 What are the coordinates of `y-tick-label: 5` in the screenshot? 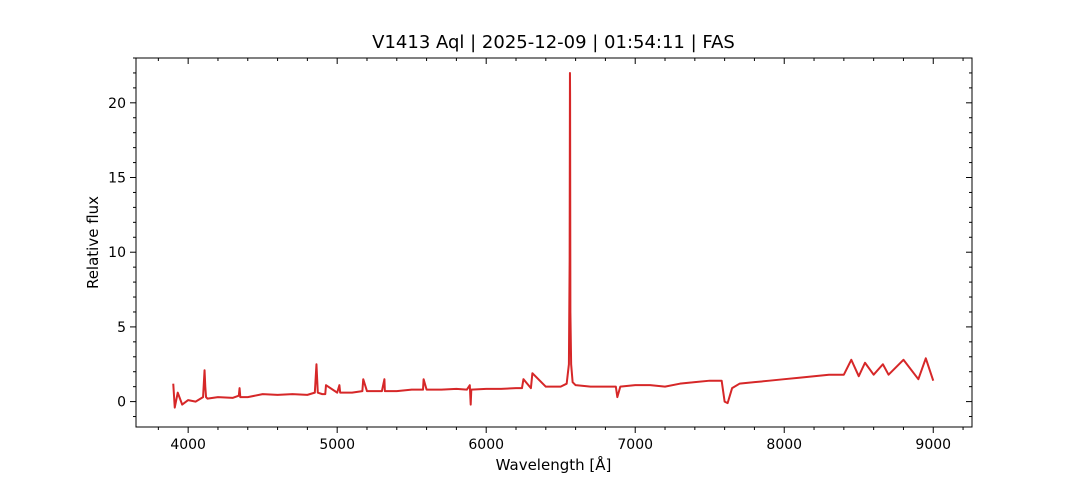 It's located at (121, 328).